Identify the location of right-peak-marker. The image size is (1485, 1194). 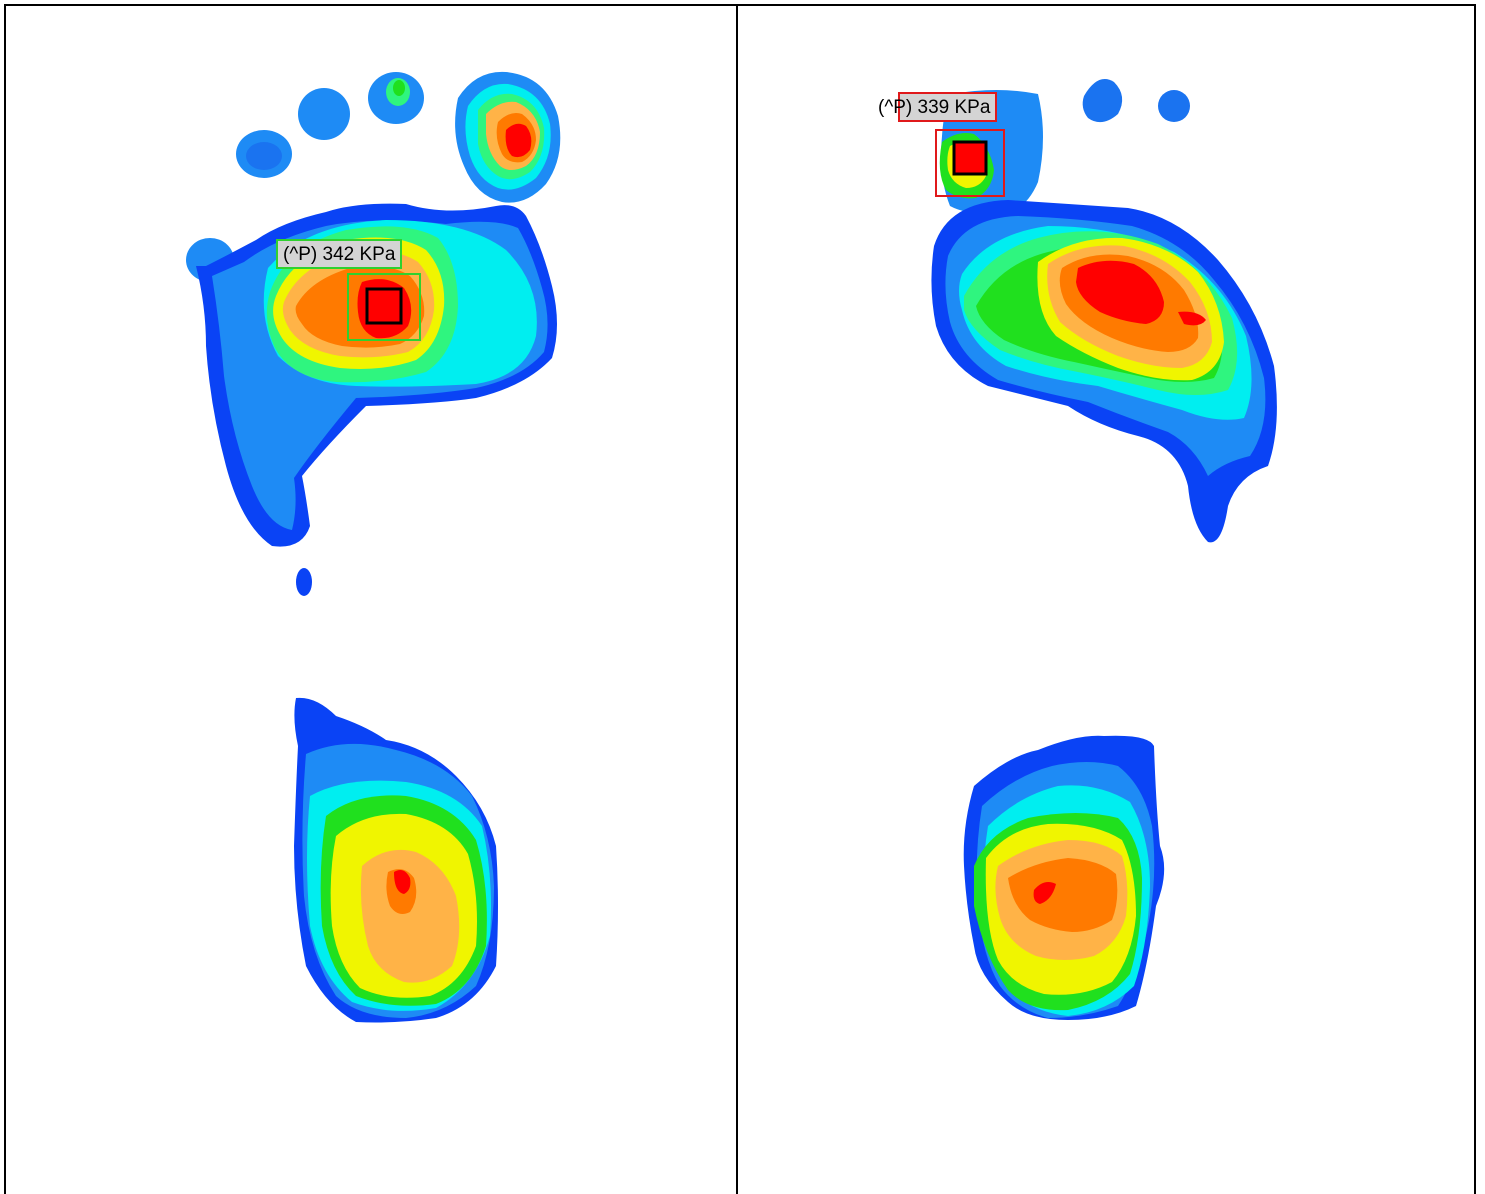
(970, 163).